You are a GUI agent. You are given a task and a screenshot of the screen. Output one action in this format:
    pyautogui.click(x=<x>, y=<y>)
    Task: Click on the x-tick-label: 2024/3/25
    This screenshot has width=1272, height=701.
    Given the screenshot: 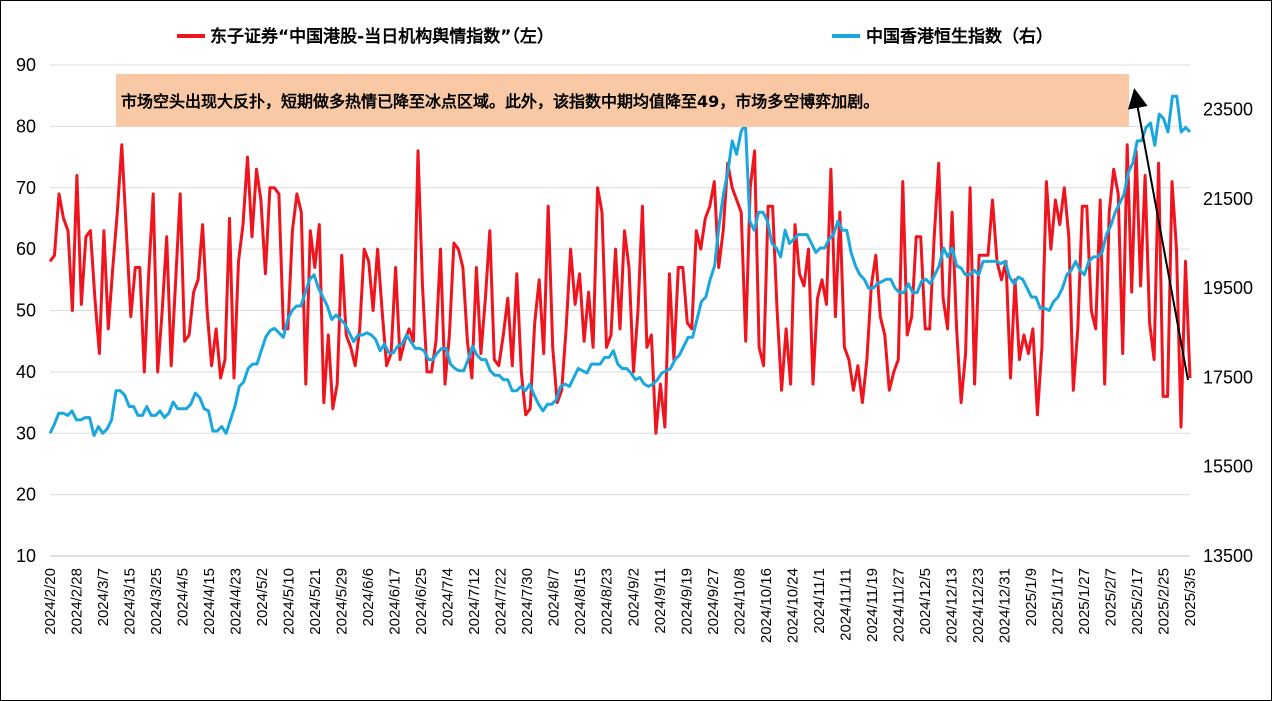 What is the action you would take?
    pyautogui.click(x=156, y=601)
    